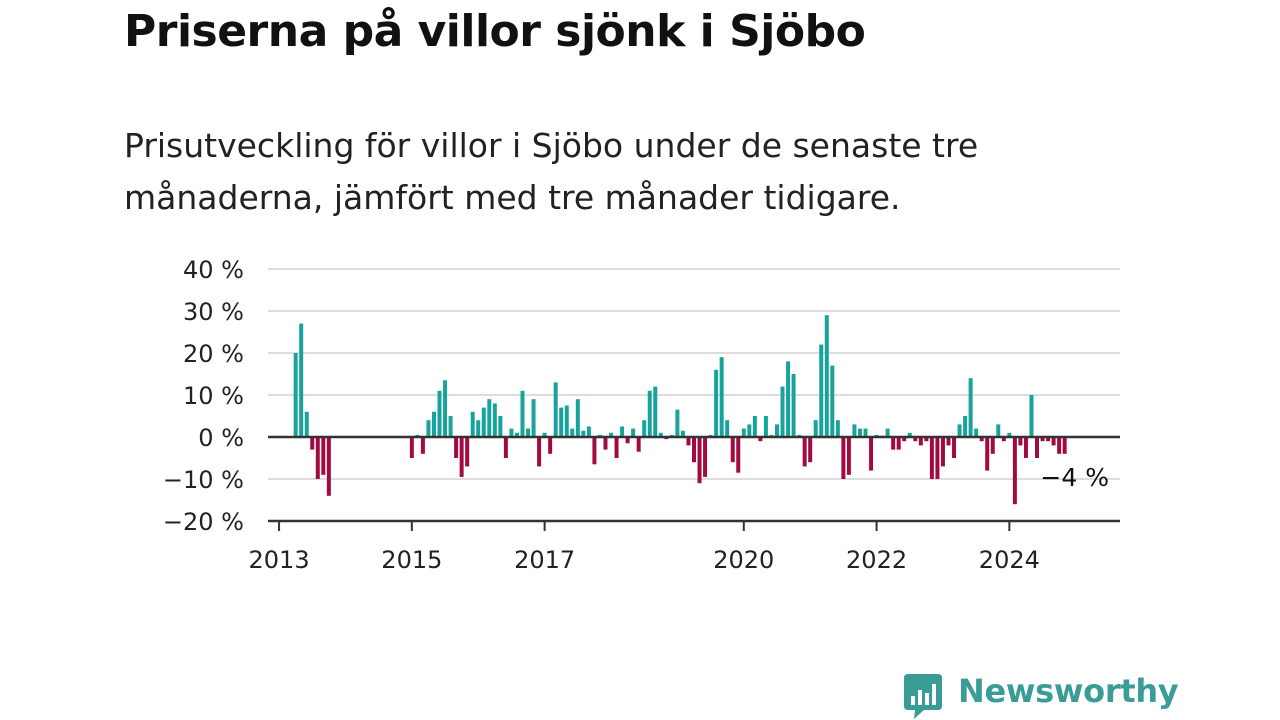  What do you see at coordinates (495, 31) in the screenshot?
I see `chart-title: Priserna på villor sjönk i Sjöbo` at bounding box center [495, 31].